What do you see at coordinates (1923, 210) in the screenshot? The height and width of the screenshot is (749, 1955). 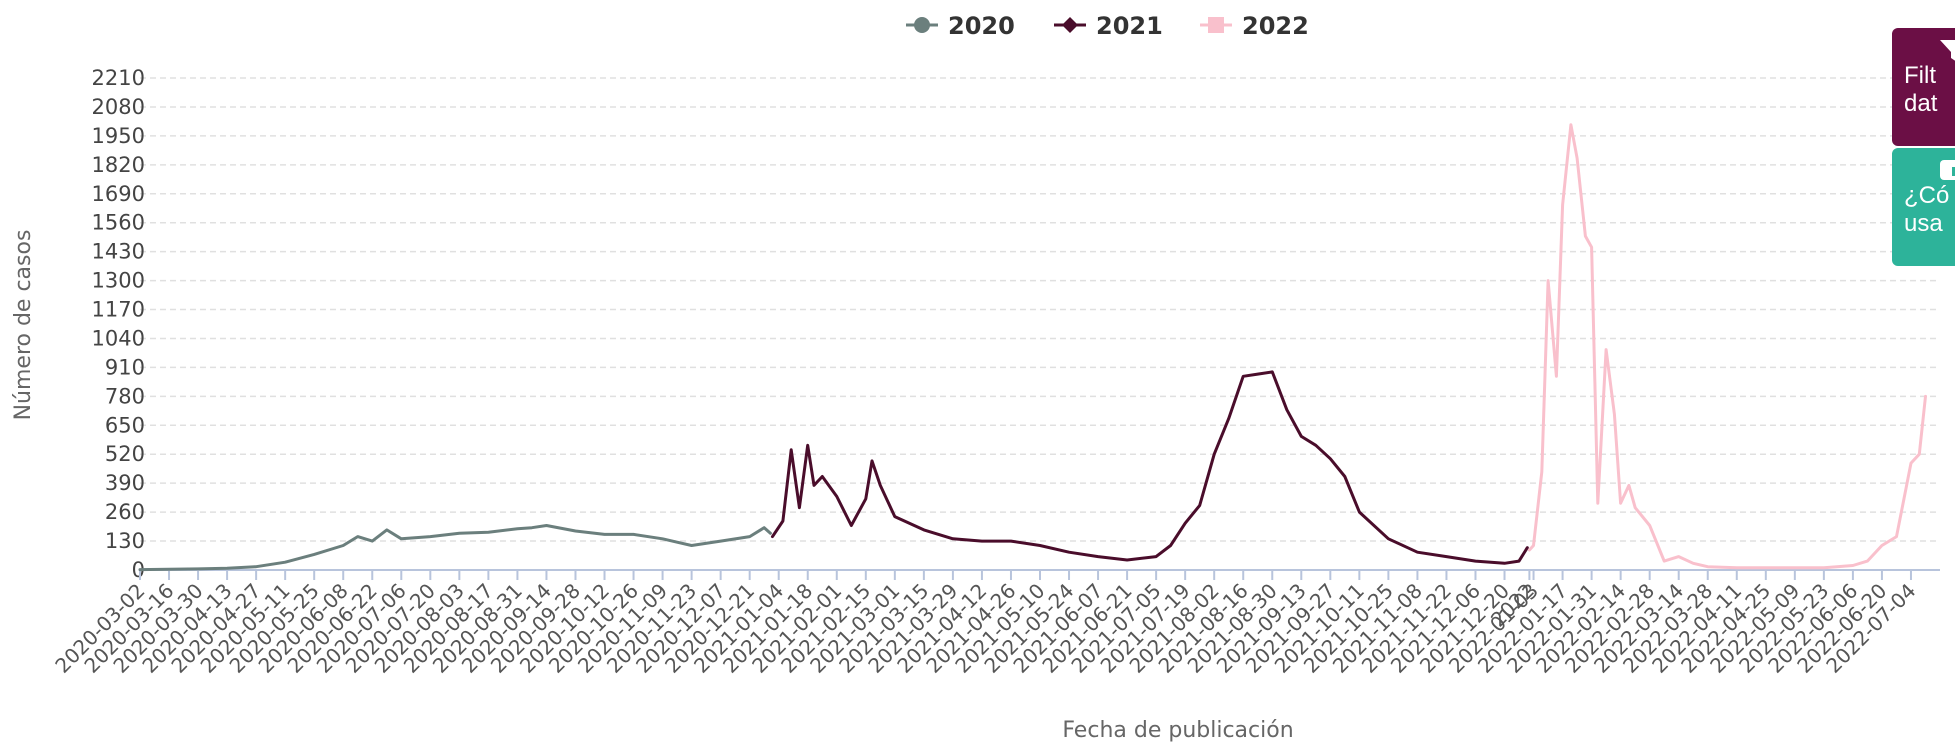 I see `how-to-use-label: ¿Có usa` at bounding box center [1923, 210].